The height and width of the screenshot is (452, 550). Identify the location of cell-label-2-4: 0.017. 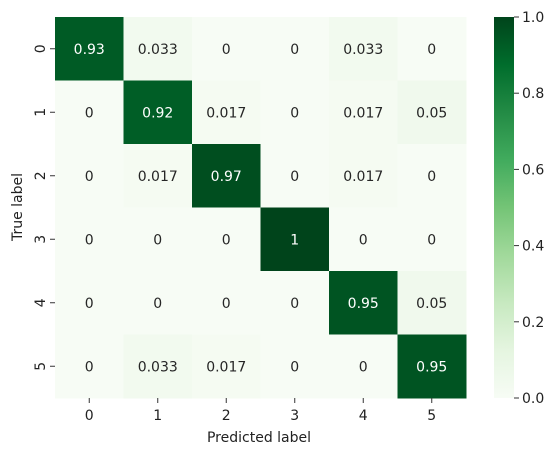
(363, 177).